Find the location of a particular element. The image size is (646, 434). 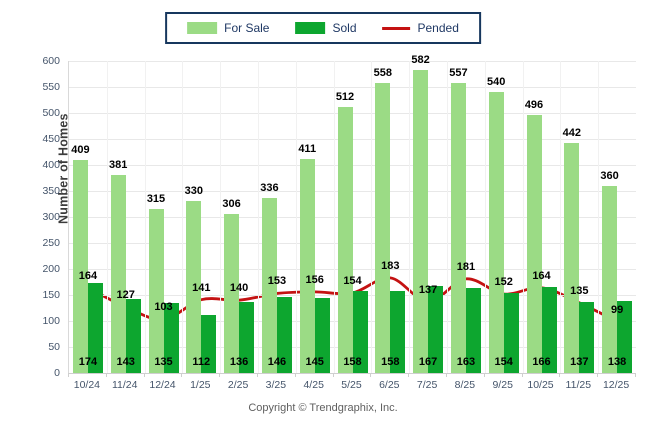

x-tick-label: 1/25 is located at coordinates (200, 385).